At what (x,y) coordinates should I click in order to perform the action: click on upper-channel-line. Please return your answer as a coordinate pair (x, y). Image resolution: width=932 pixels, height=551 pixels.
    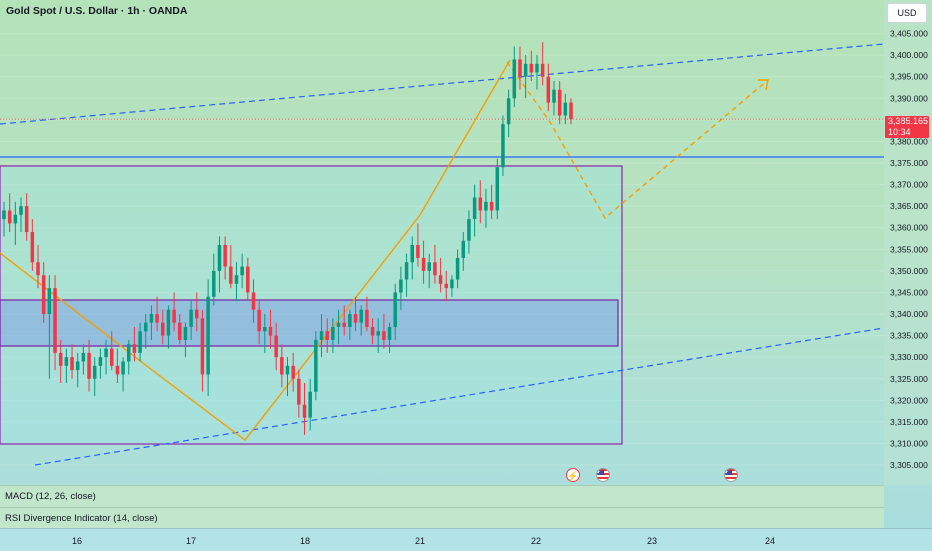
    Looking at the image, I should click on (442, 84).